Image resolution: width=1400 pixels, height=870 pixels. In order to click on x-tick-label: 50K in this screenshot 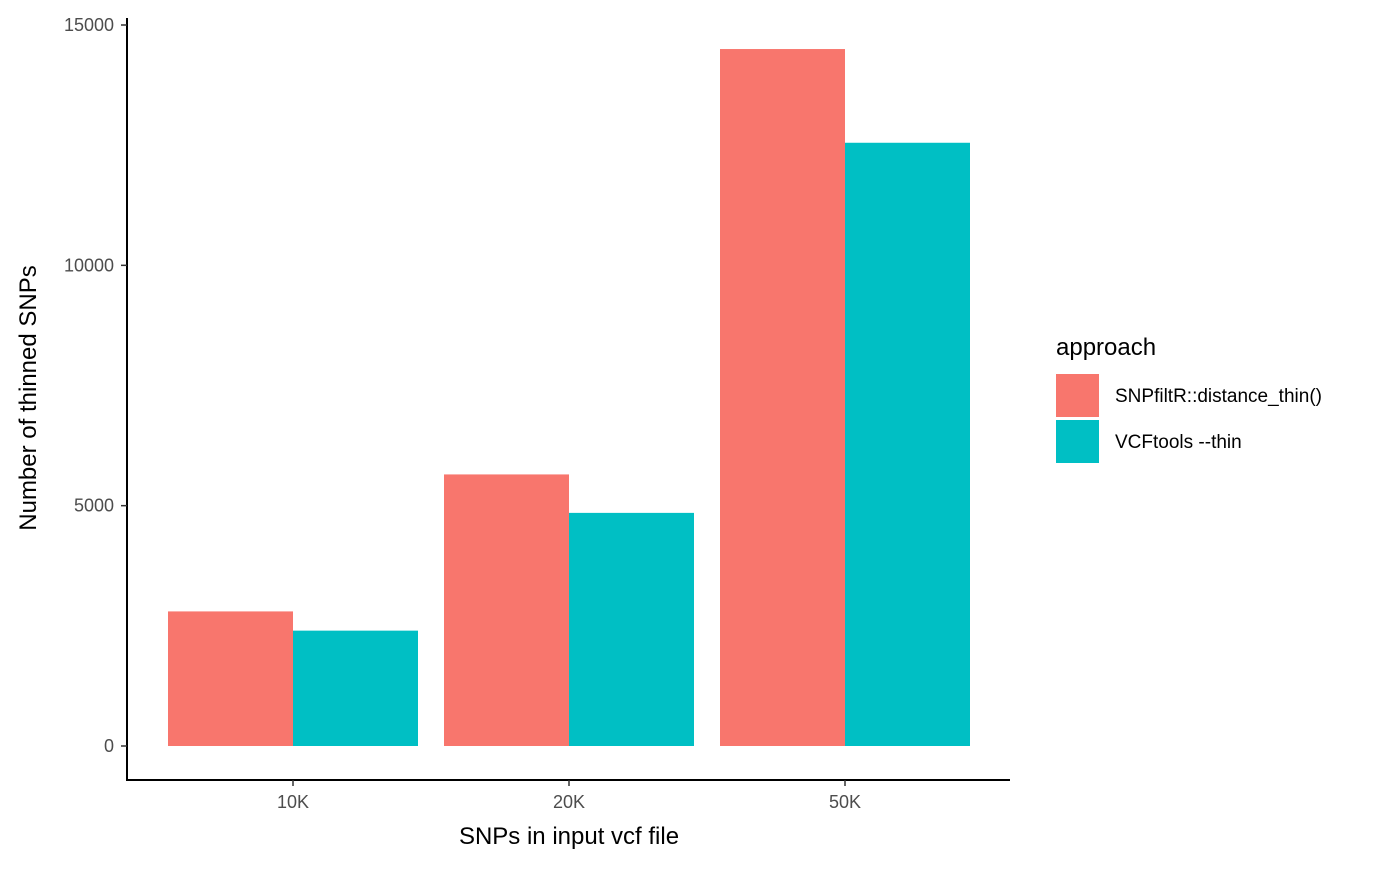, I will do `click(845, 802)`.